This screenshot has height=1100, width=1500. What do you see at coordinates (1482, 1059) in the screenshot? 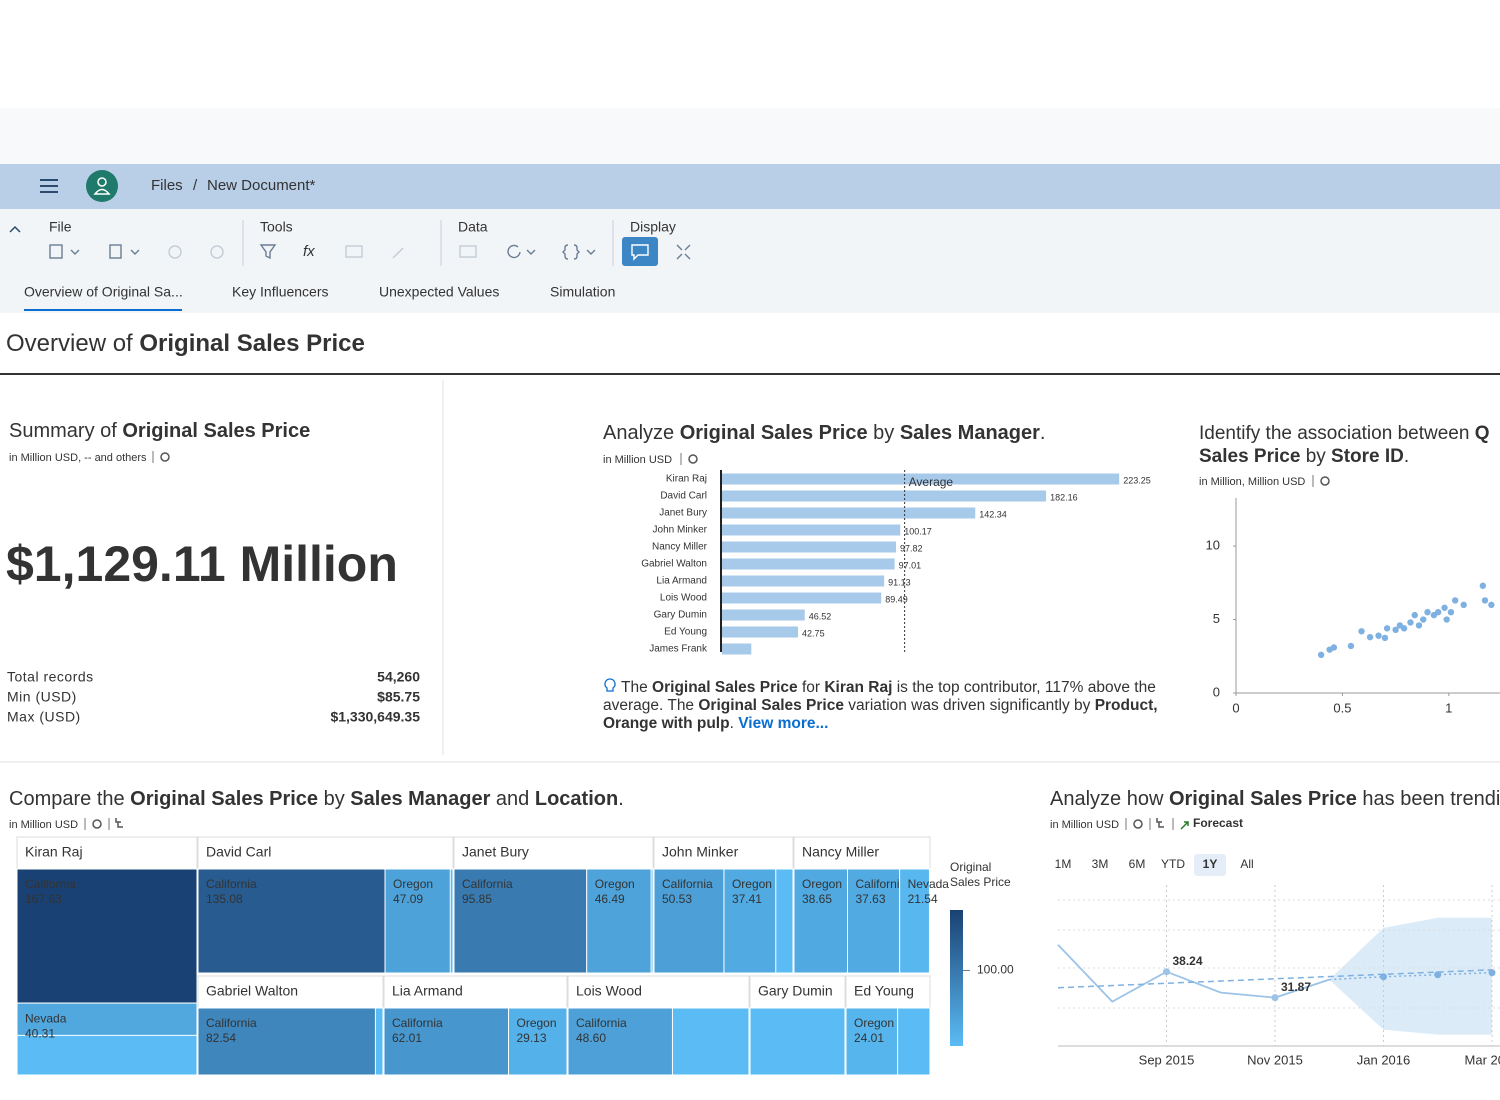
I see `x-tick-label: Mar 2016` at bounding box center [1482, 1059].